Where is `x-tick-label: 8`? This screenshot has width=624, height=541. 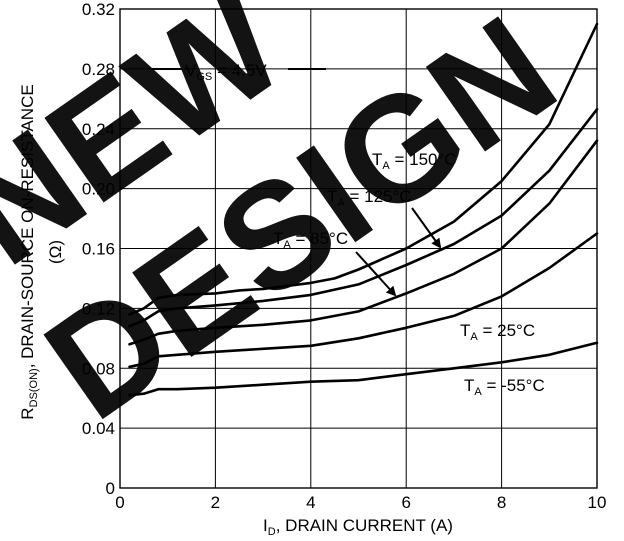 x-tick-label: 8 is located at coordinates (501, 502).